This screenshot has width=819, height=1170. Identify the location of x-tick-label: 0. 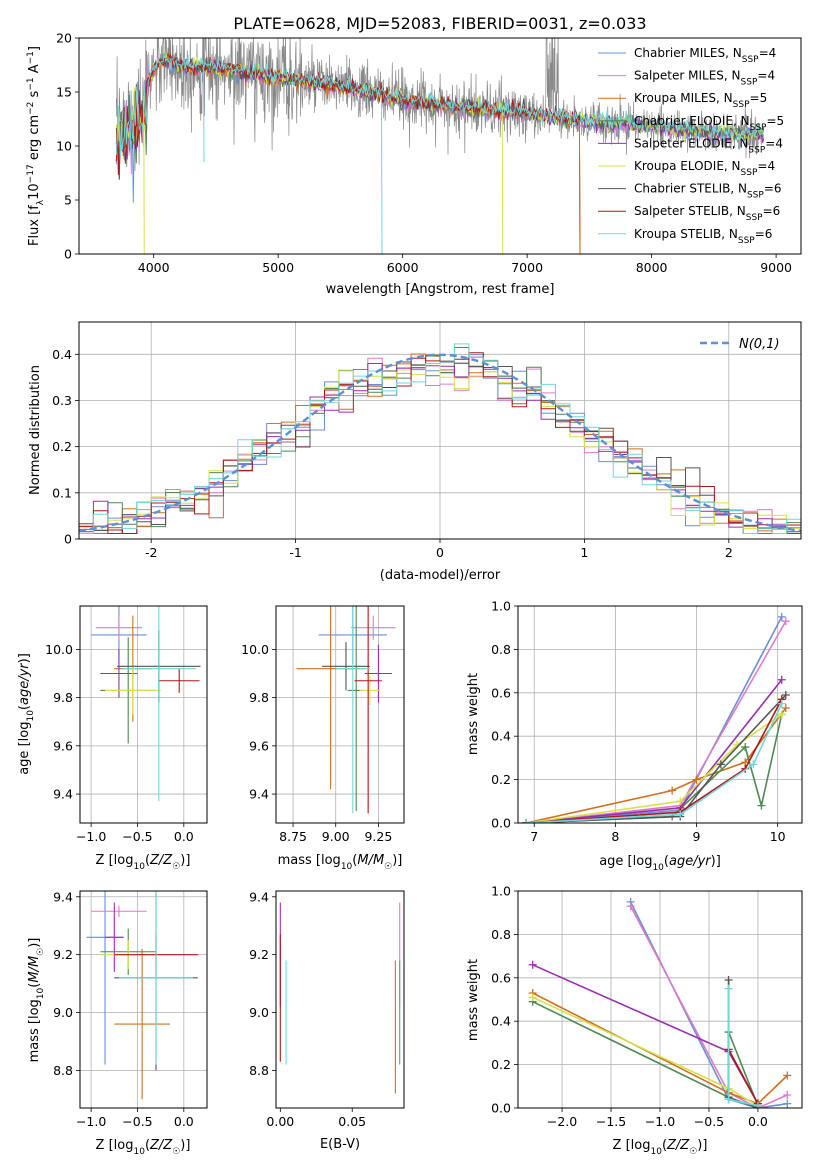
(440, 552).